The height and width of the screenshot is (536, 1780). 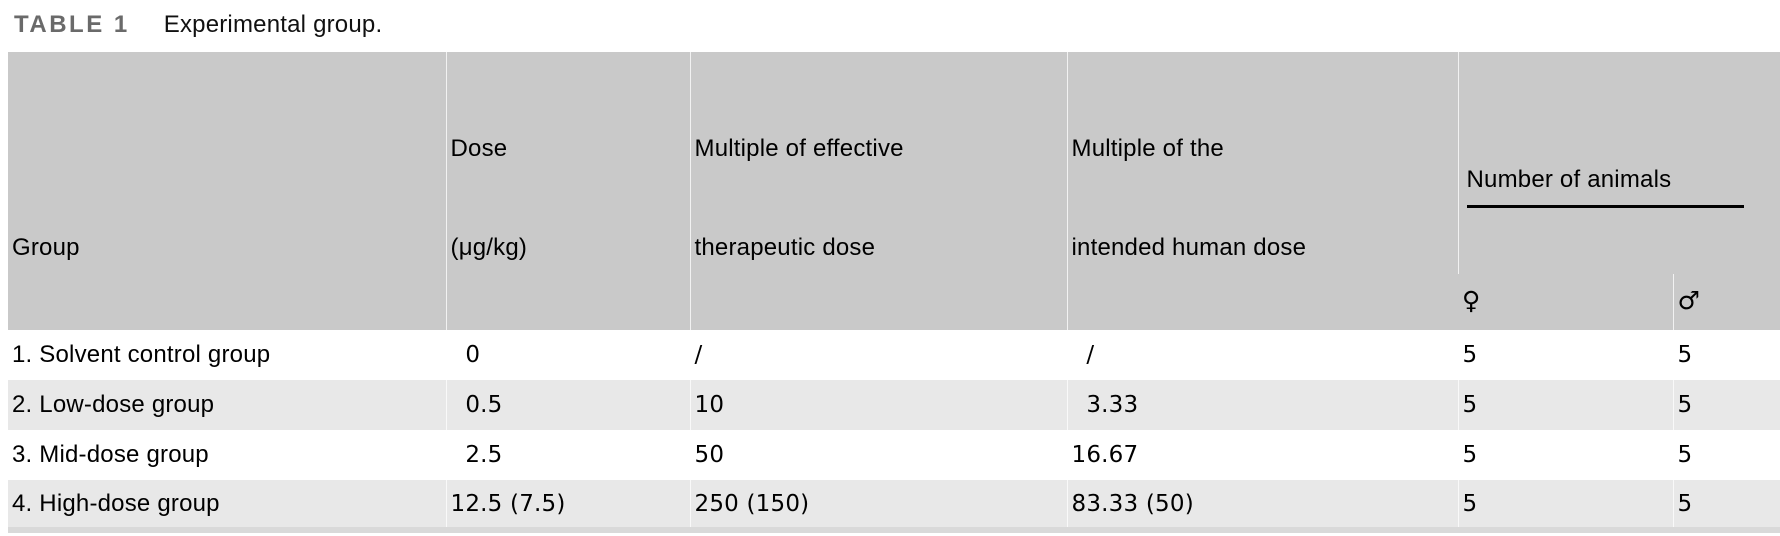 What do you see at coordinates (1262, 405) in the screenshot?
I see `cell-mult-human: 3.33` at bounding box center [1262, 405].